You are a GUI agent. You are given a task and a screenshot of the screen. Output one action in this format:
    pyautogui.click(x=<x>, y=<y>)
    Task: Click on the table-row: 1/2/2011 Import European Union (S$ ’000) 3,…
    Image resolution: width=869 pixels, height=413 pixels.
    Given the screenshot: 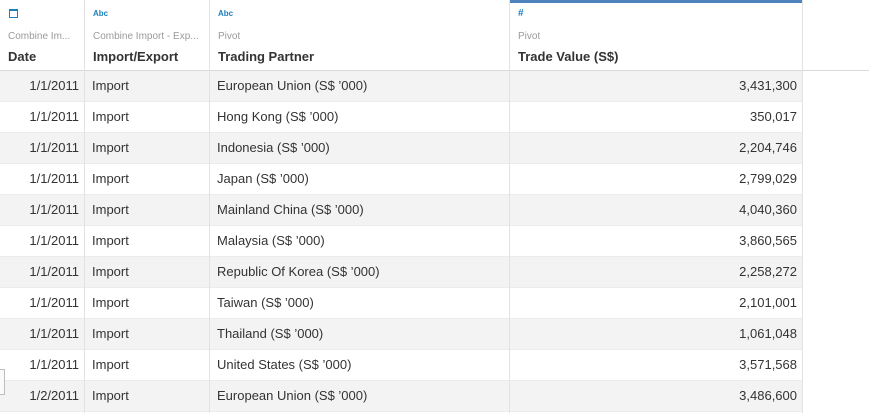 What is the action you would take?
    pyautogui.click(x=401, y=396)
    